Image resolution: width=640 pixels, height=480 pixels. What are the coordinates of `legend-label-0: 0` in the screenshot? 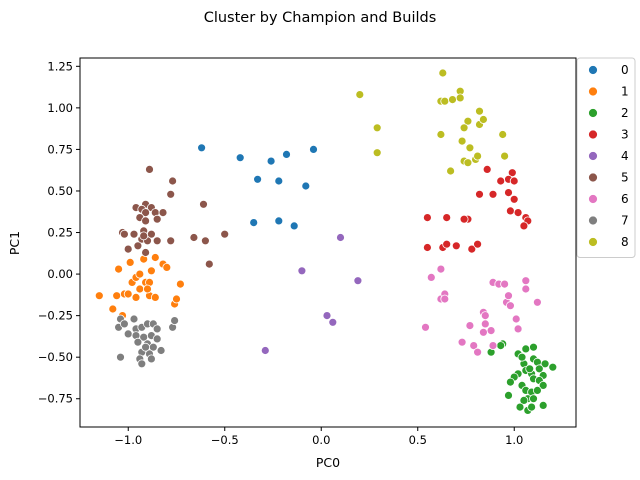 It's located at (625, 70).